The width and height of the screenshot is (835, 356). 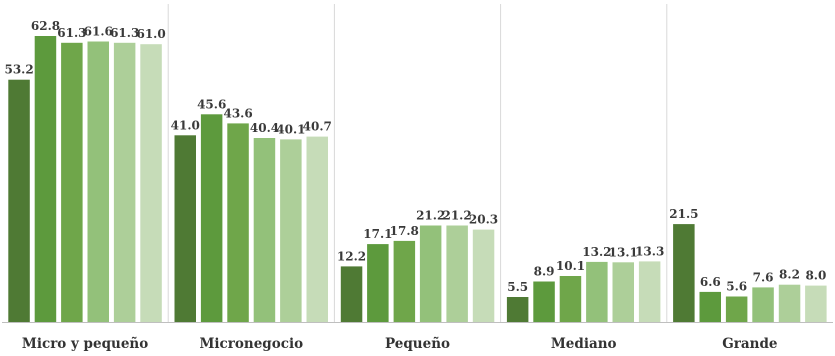 I want to click on data-label: 6.6, so click(x=710, y=282).